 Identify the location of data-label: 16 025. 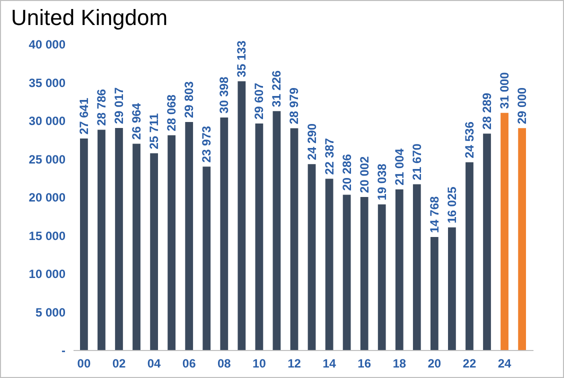
(451, 205).